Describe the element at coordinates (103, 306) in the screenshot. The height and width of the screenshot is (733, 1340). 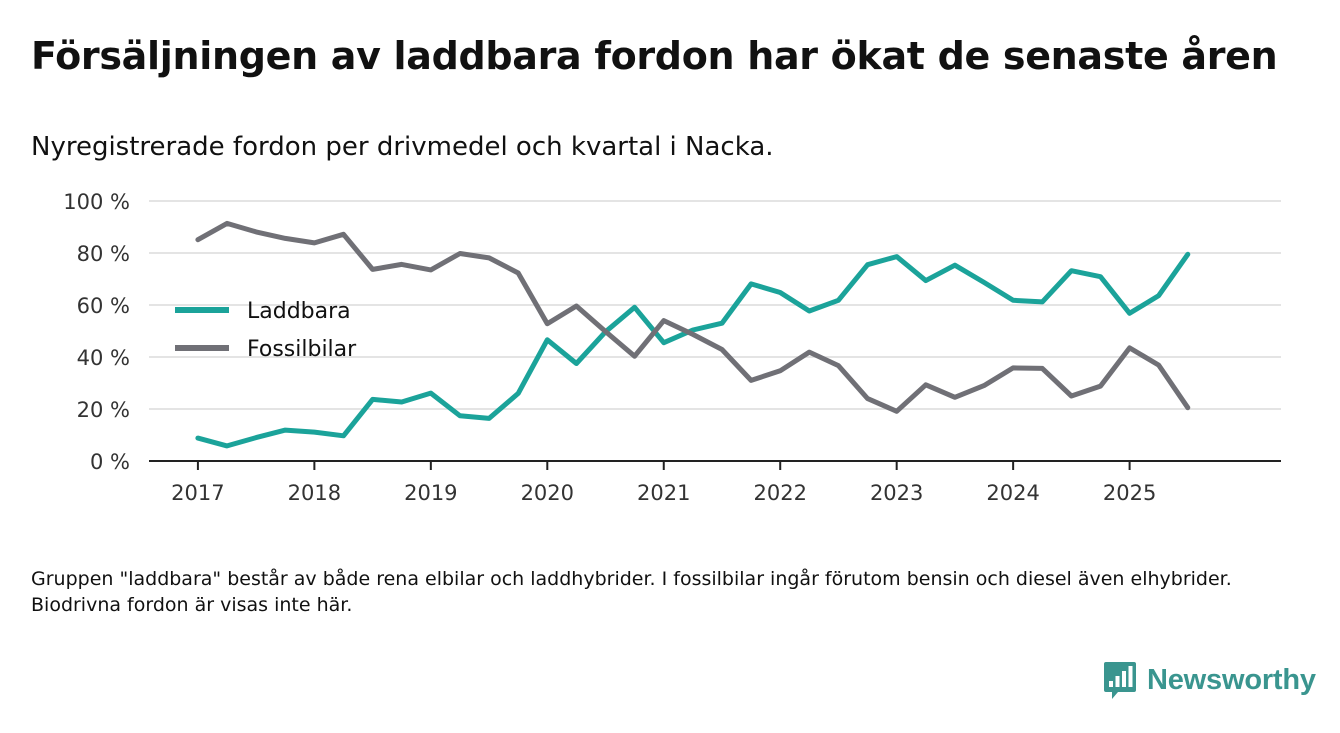
I see `y-tick-label: 60 %` at that location.